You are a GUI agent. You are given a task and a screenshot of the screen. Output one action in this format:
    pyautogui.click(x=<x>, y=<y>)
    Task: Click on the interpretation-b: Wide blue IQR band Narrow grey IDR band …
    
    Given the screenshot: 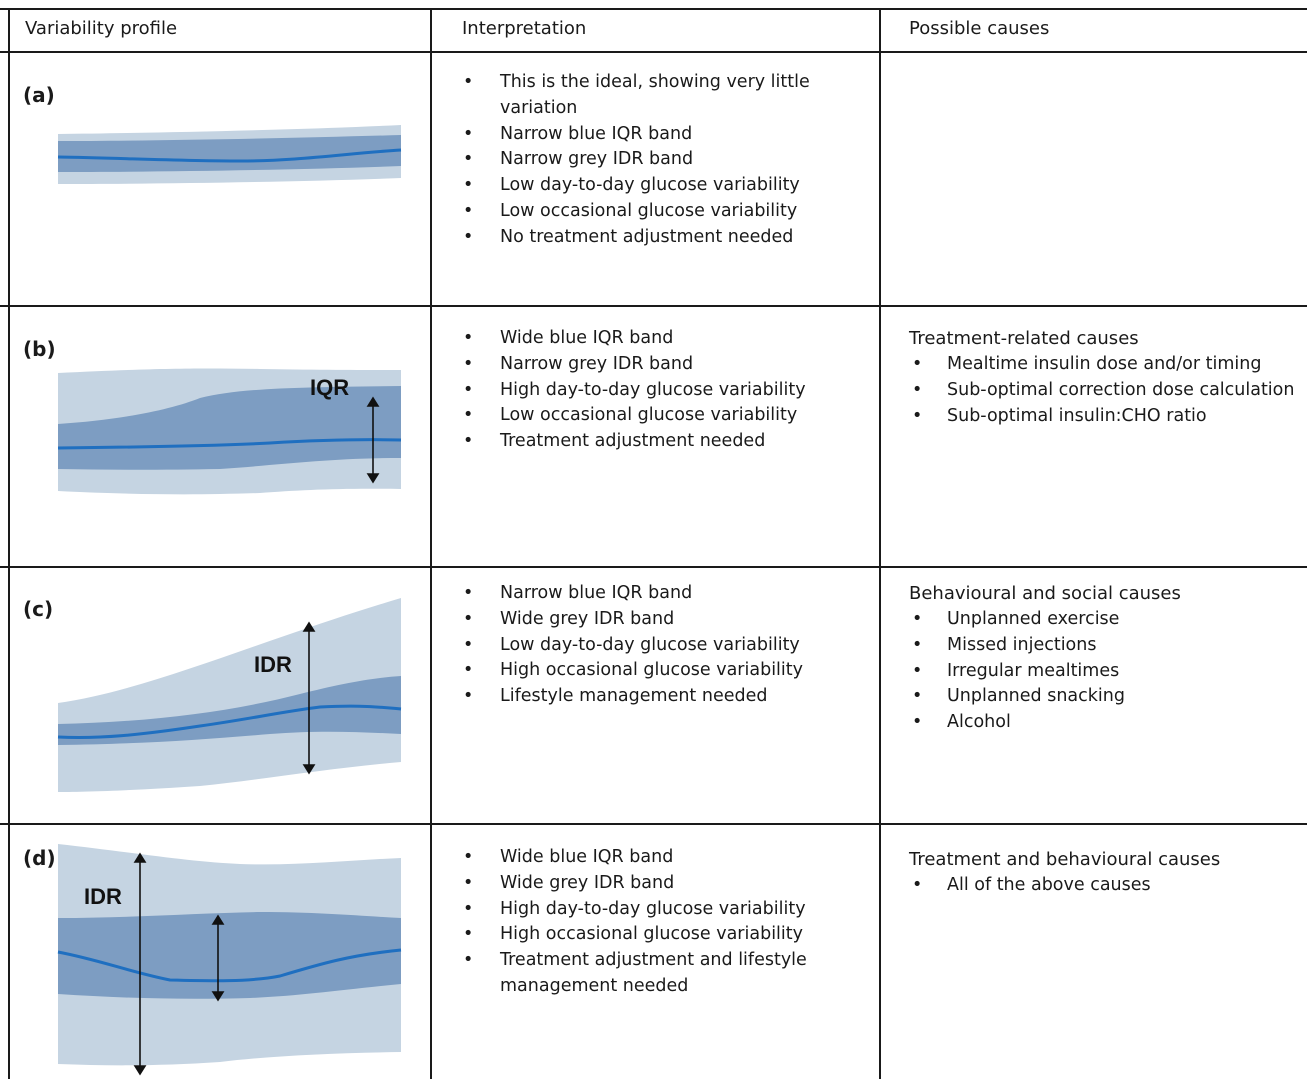 What is the action you would take?
    pyautogui.click(x=665, y=390)
    